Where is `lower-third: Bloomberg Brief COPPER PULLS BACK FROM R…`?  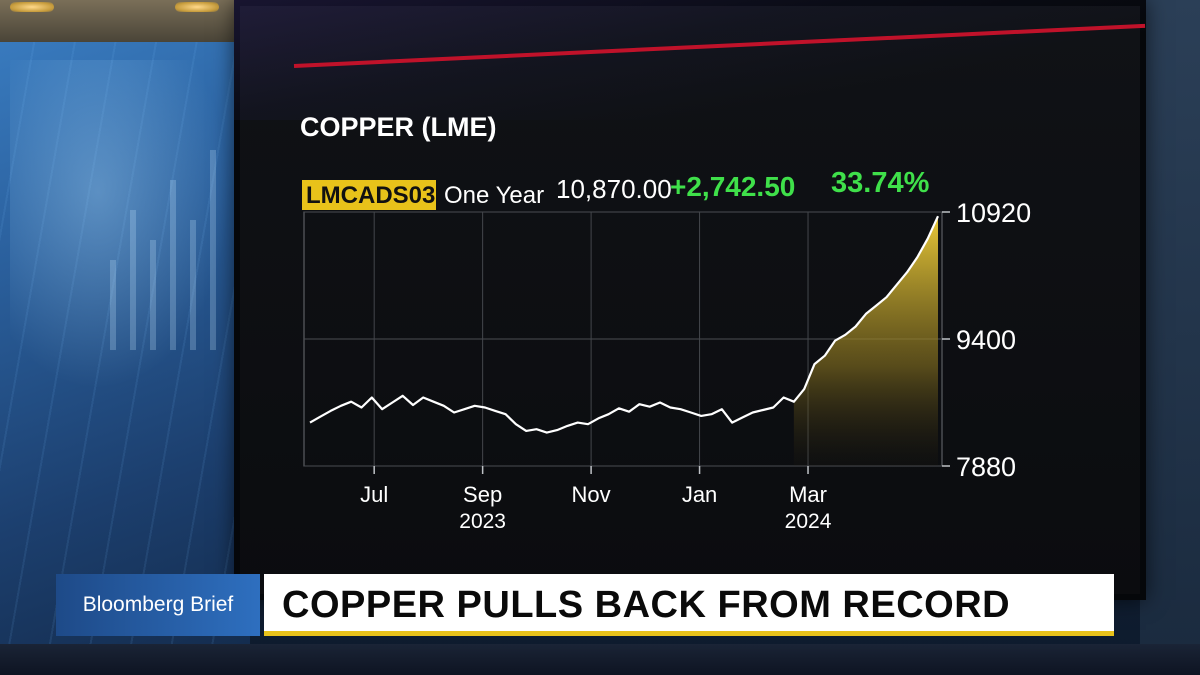 lower-third: Bloomberg Brief COPPER PULLS BACK FROM R… is located at coordinates (585, 609).